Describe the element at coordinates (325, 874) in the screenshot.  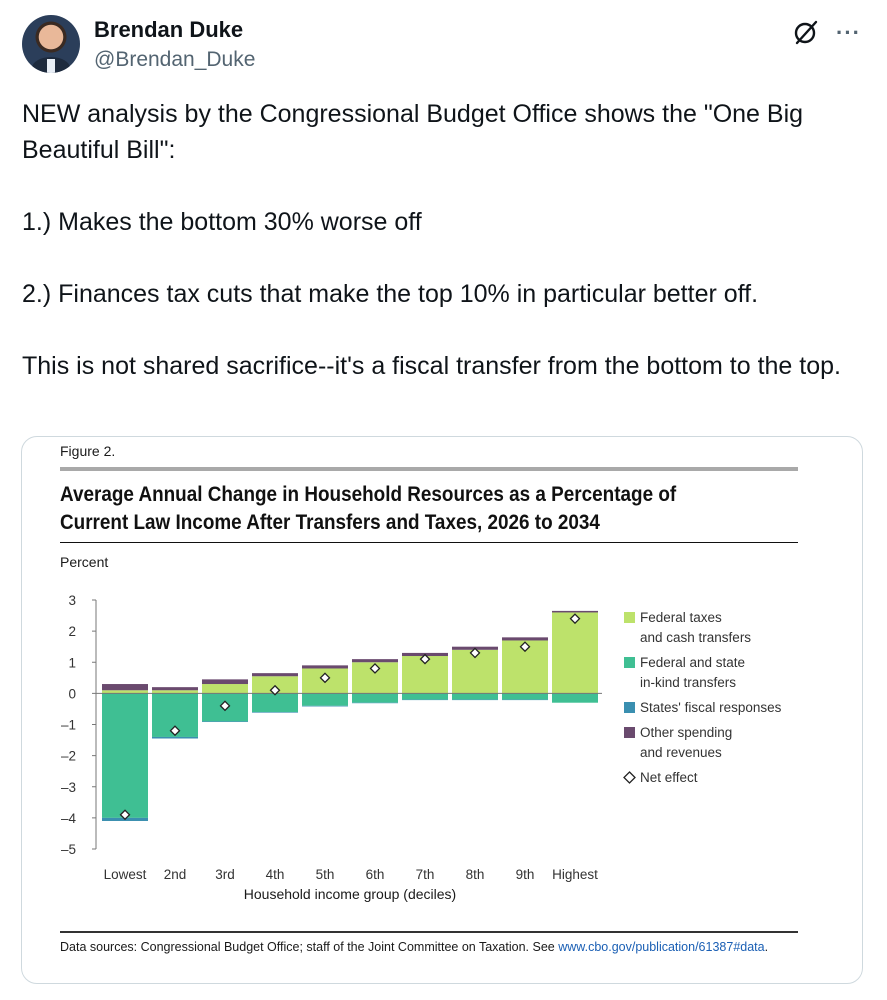
I see `x-tick-label: 5th` at that location.